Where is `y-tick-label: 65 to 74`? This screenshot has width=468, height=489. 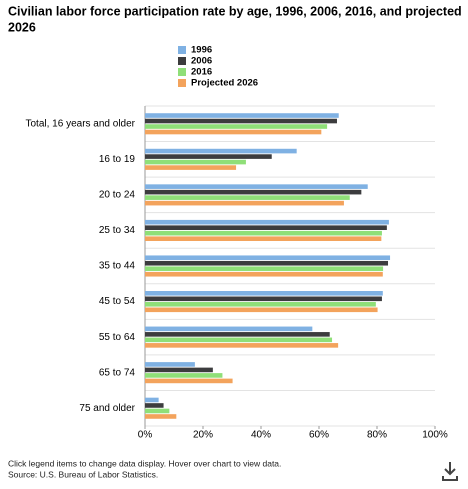 y-tick-label: 65 to 74 is located at coordinates (117, 372).